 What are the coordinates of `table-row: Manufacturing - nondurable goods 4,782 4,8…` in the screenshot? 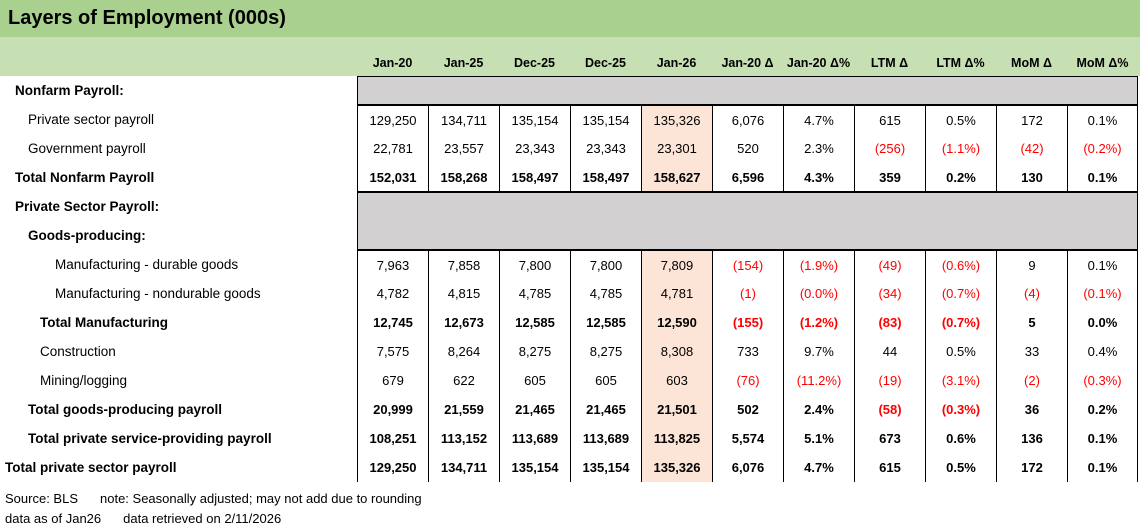 It's located at (570, 293).